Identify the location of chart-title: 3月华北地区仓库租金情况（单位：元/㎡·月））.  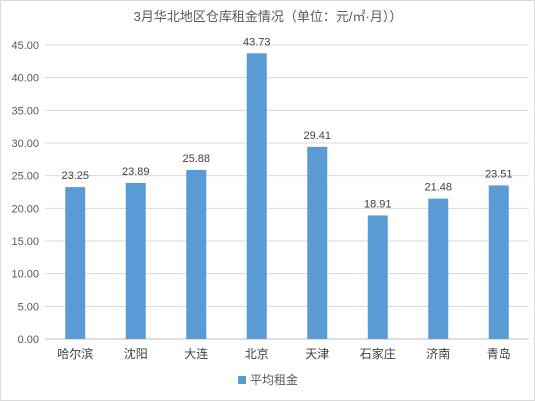
(268, 16).